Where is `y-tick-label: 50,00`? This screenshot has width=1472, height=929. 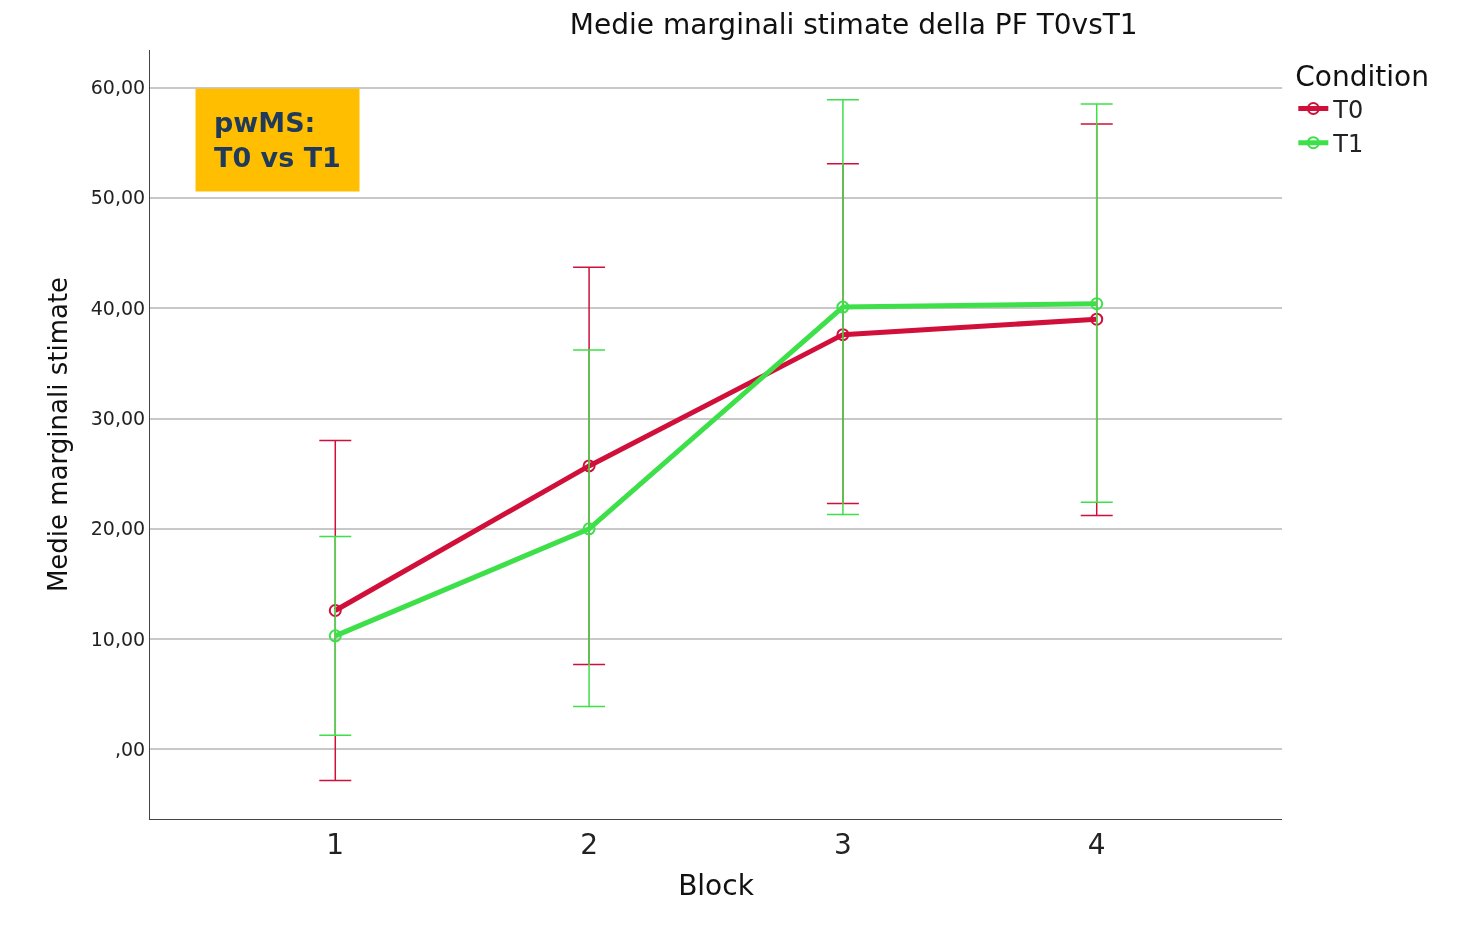 y-tick-label: 50,00 is located at coordinates (118, 197).